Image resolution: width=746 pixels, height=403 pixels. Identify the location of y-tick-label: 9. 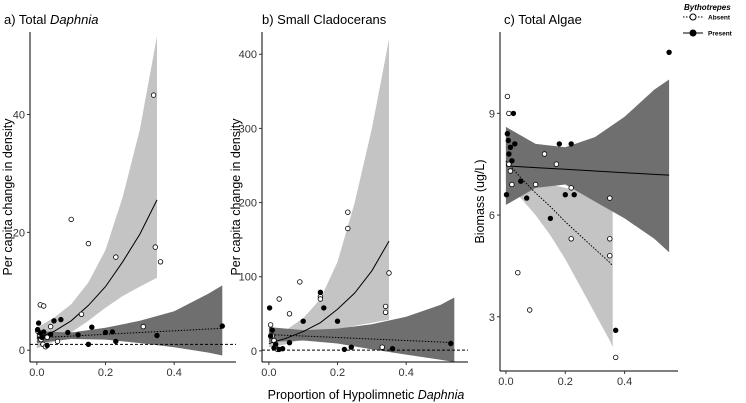
(492, 114).